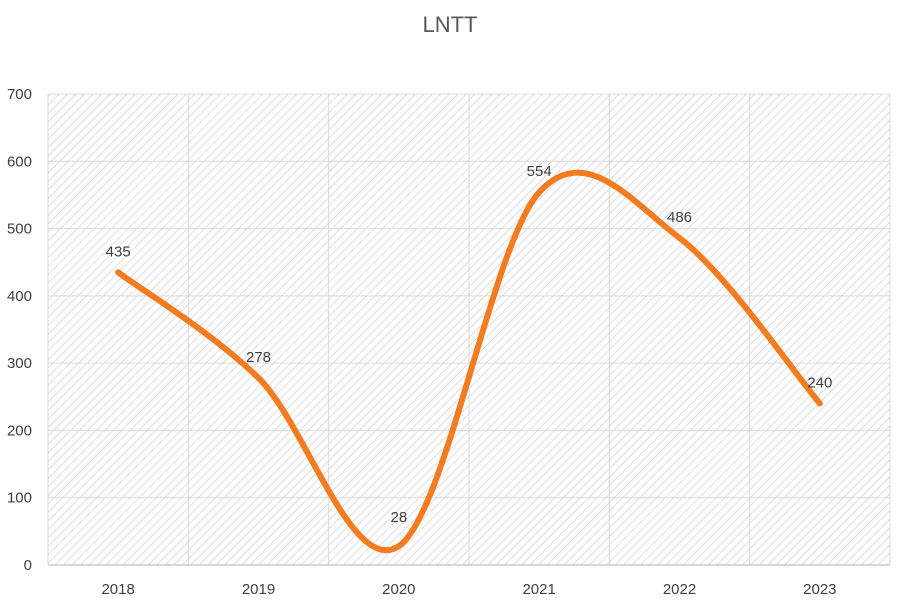 This screenshot has width=900, height=610. What do you see at coordinates (118, 251) in the screenshot?
I see `data-label: 435` at bounding box center [118, 251].